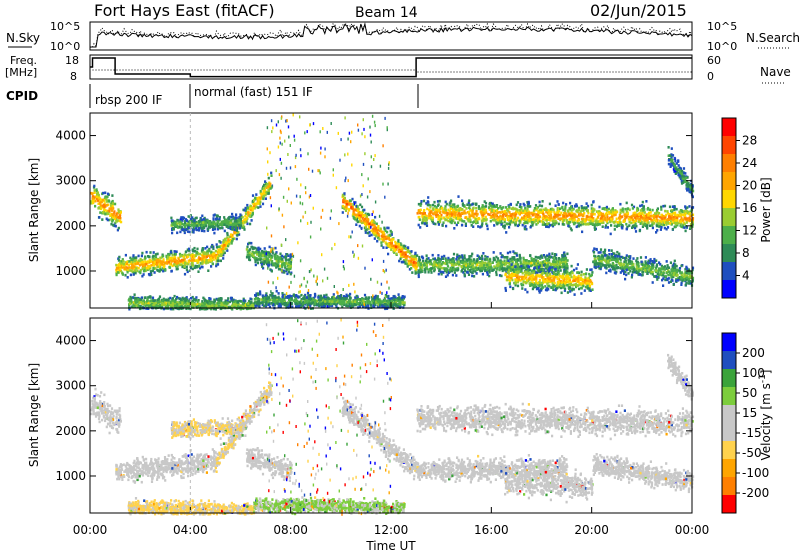  Describe the element at coordinates (23, 60) in the screenshot. I see `freq-label-1: Freq.` at that location.